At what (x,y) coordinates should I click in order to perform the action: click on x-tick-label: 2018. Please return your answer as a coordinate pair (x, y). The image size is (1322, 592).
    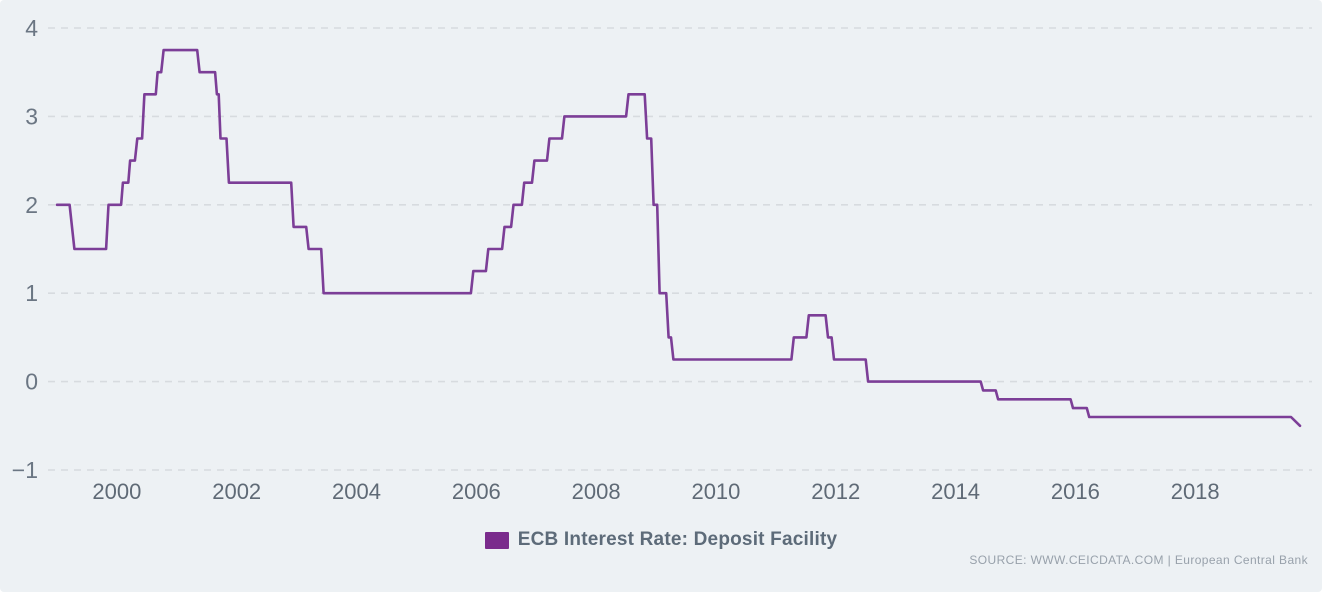
    Looking at the image, I should click on (1195, 491).